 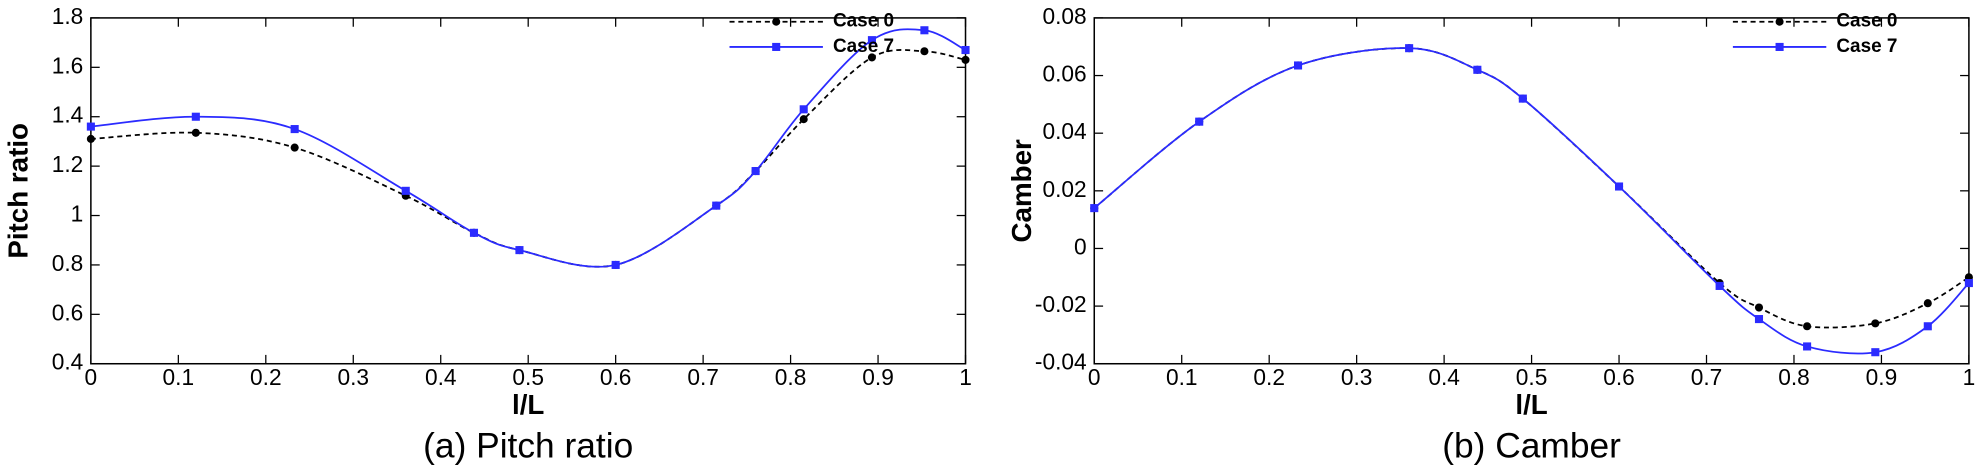 What do you see at coordinates (1061, 362) in the screenshot?
I see `y-tick-label: -0.04` at bounding box center [1061, 362].